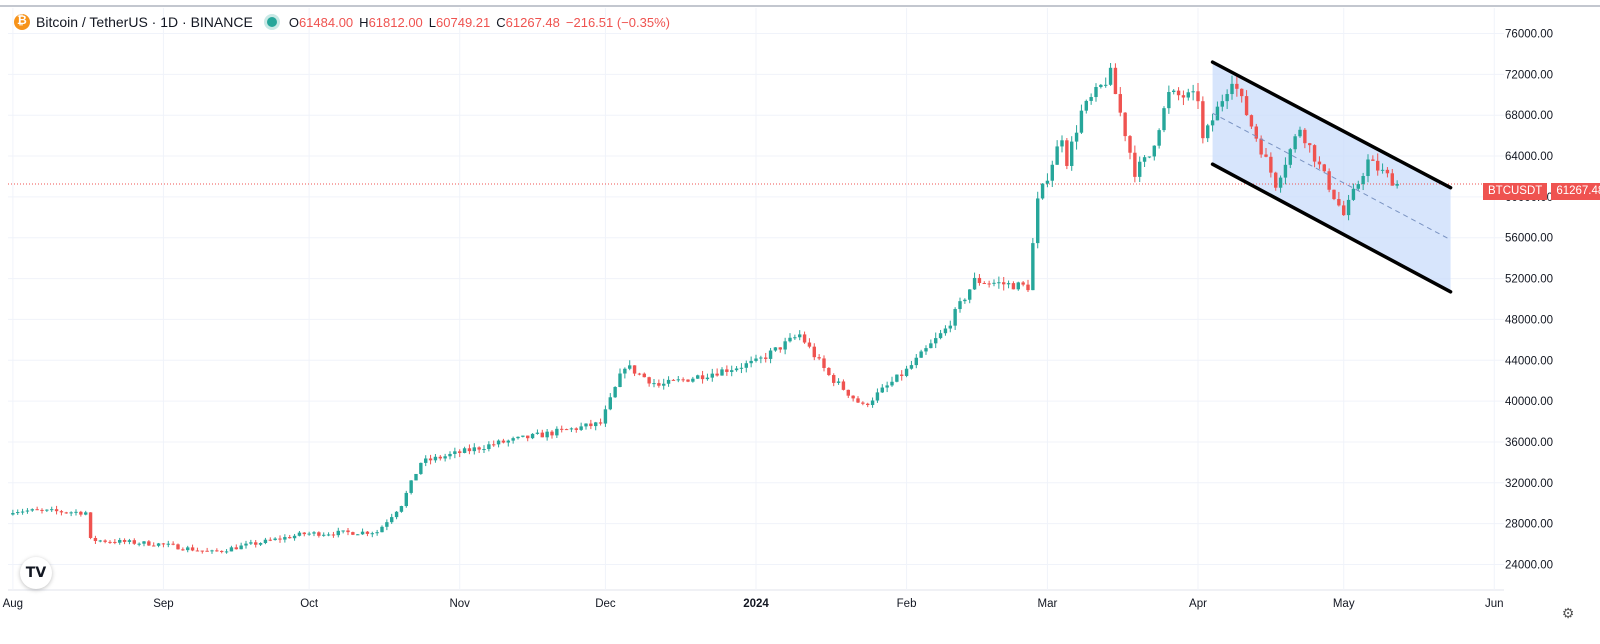 The width and height of the screenshot is (1600, 644). Describe the element at coordinates (1568, 613) in the screenshot. I see `gear-icon: ⚙` at that location.